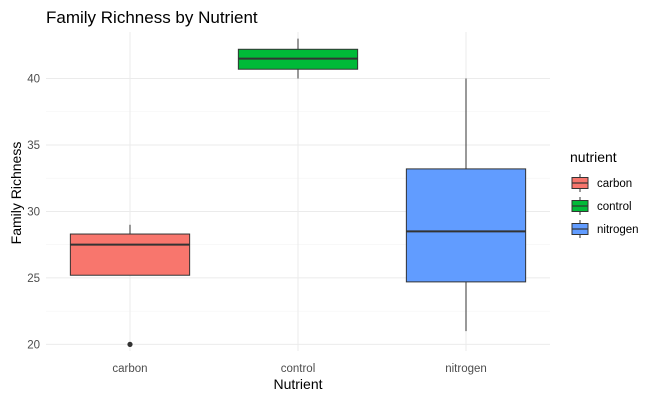 Image resolution: width=662 pixels, height=400 pixels. I want to click on legend-label: control, so click(614, 207).